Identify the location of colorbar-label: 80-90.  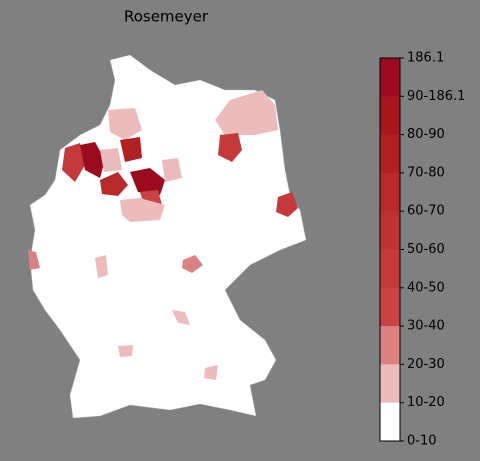
(426, 134).